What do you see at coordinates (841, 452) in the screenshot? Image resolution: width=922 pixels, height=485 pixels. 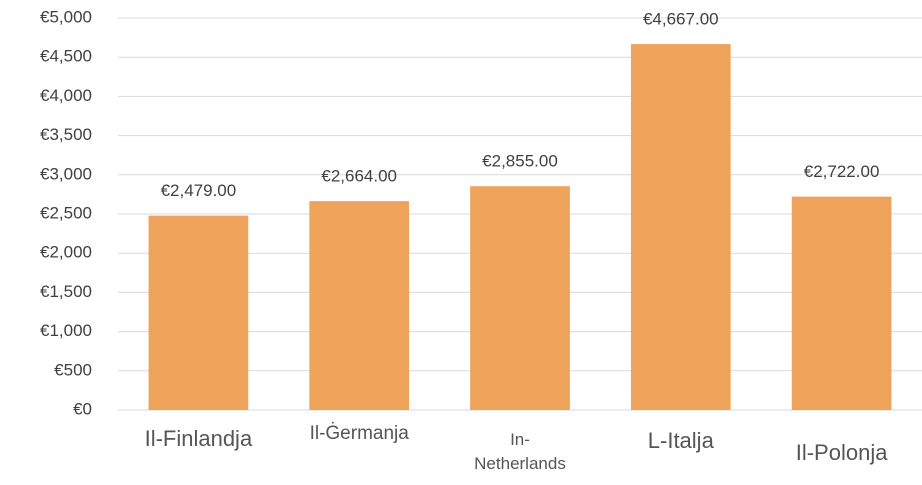 I see `x-tick-label: Il-Polonja` at bounding box center [841, 452].